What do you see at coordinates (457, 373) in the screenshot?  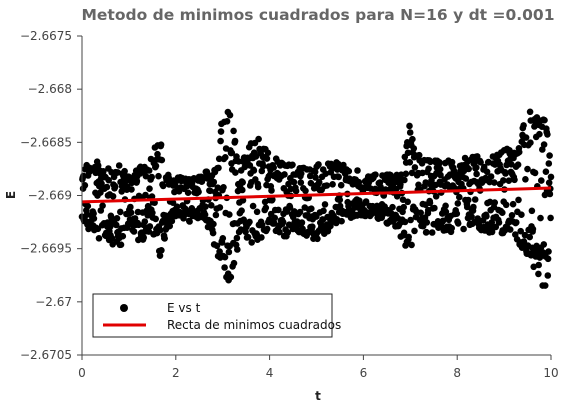 I see `x-tick-label: 8` at bounding box center [457, 373].